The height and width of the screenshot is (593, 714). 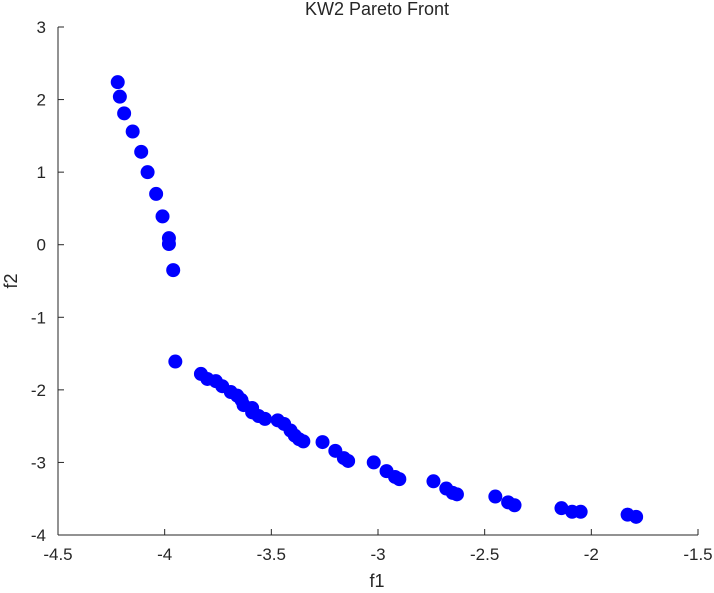 I want to click on x-tick-label: -2, so click(x=591, y=554).